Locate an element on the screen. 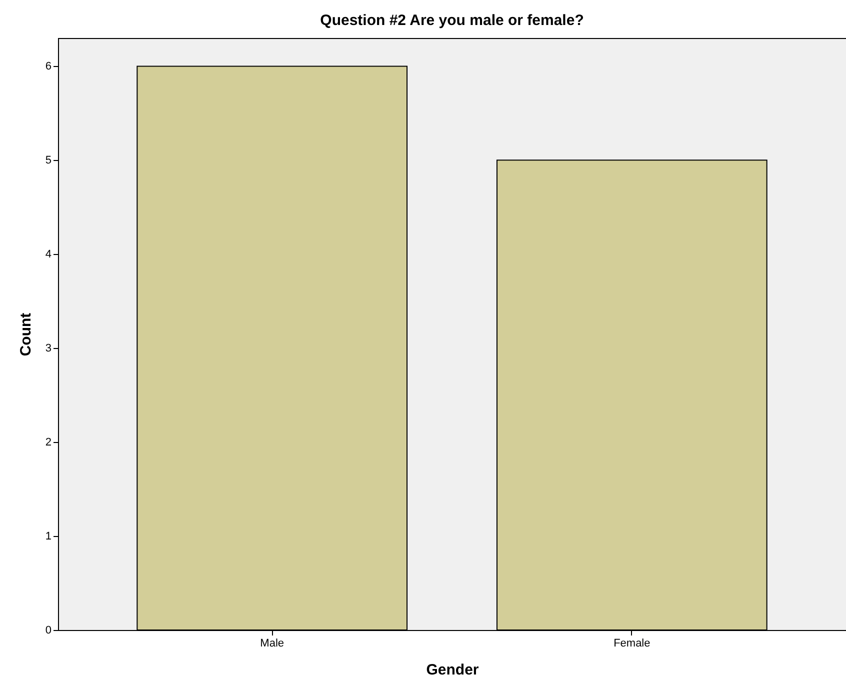 This screenshot has height=694, width=846. chart-title: Question #2 Are you male or female? is located at coordinates (452, 20).